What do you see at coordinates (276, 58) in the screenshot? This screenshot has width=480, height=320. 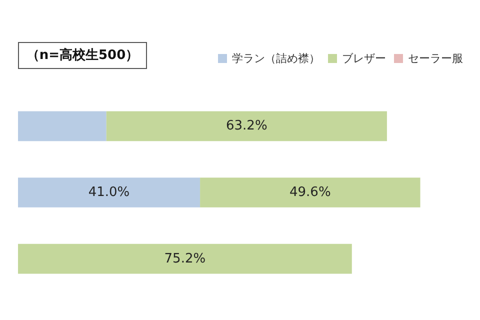 I see `legend-label: 学ラン（詰め襟）` at bounding box center [276, 58].